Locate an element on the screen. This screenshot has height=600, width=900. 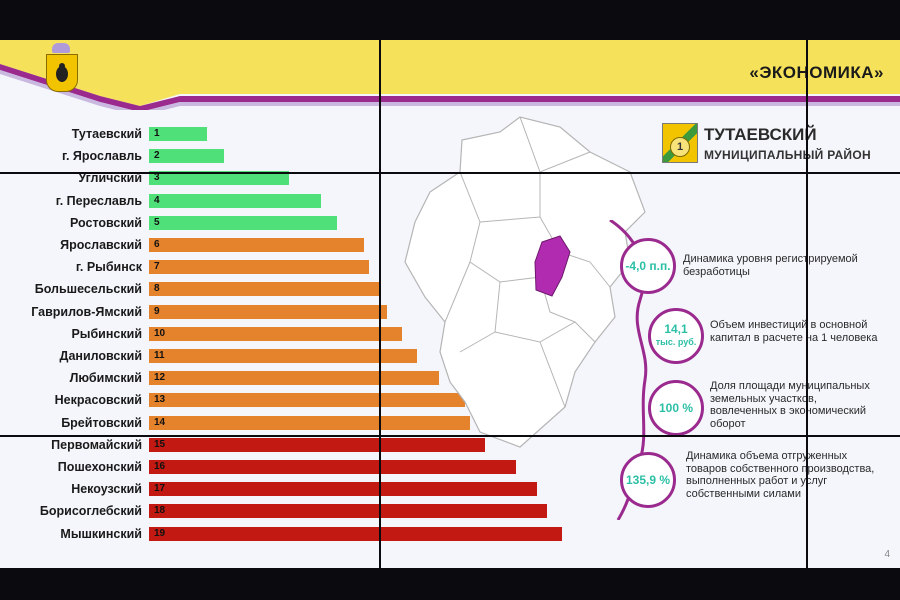
district-label: Брейтовский is located at coordinates (101, 422).